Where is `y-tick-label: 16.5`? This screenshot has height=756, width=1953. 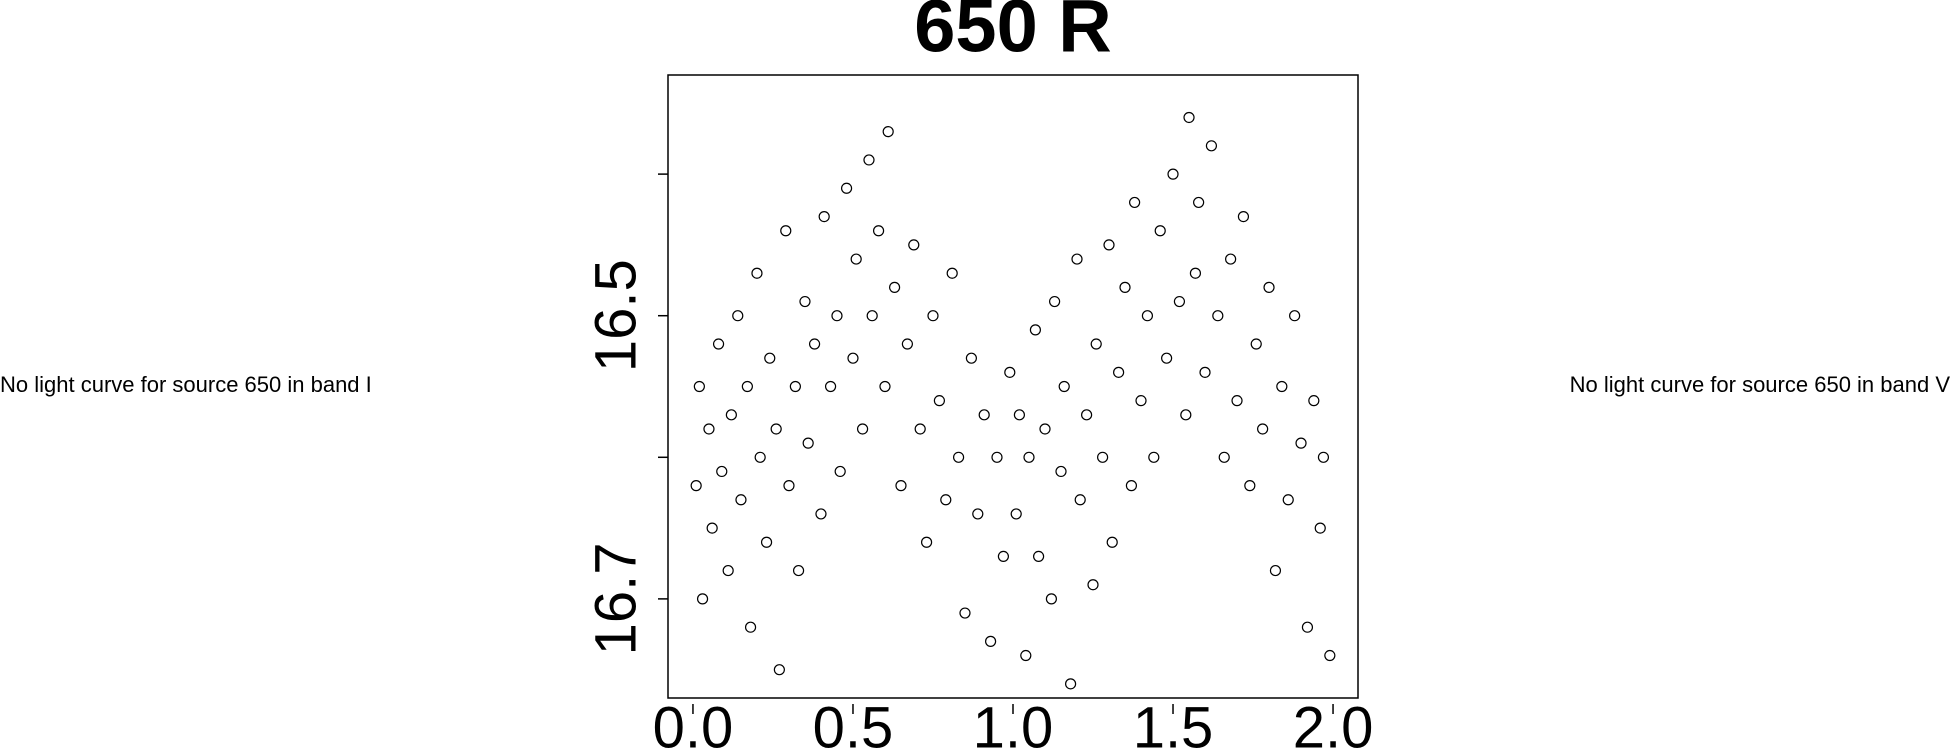
y-tick-label: 16.5 is located at coordinates (615, 315).